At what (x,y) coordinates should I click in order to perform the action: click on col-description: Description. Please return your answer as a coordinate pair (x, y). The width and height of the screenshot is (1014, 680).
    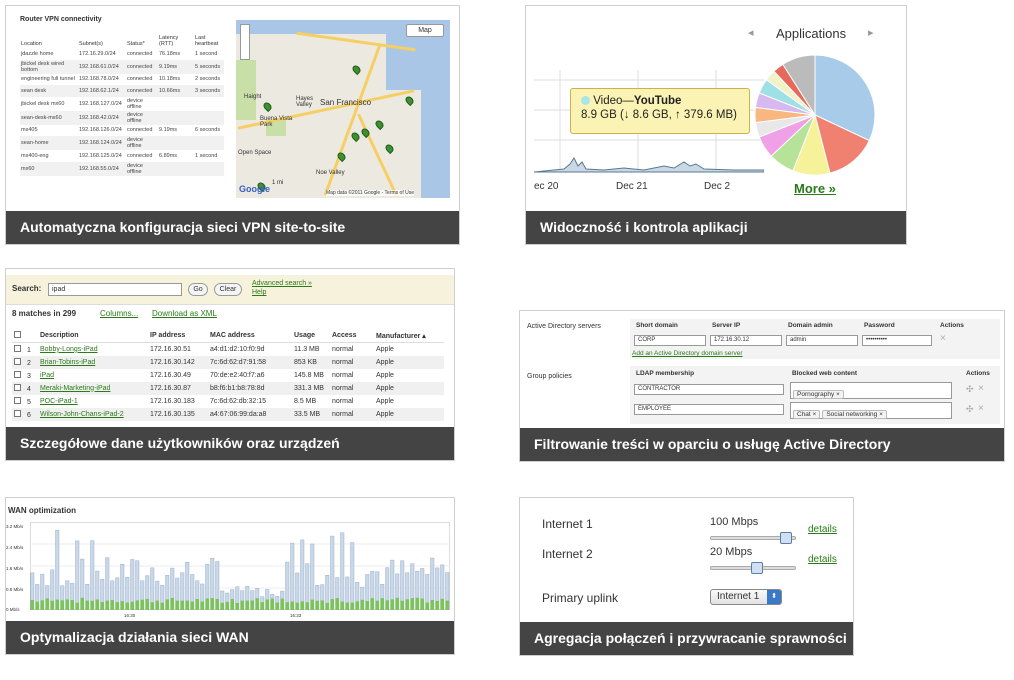
    Looking at the image, I should click on (93, 336).